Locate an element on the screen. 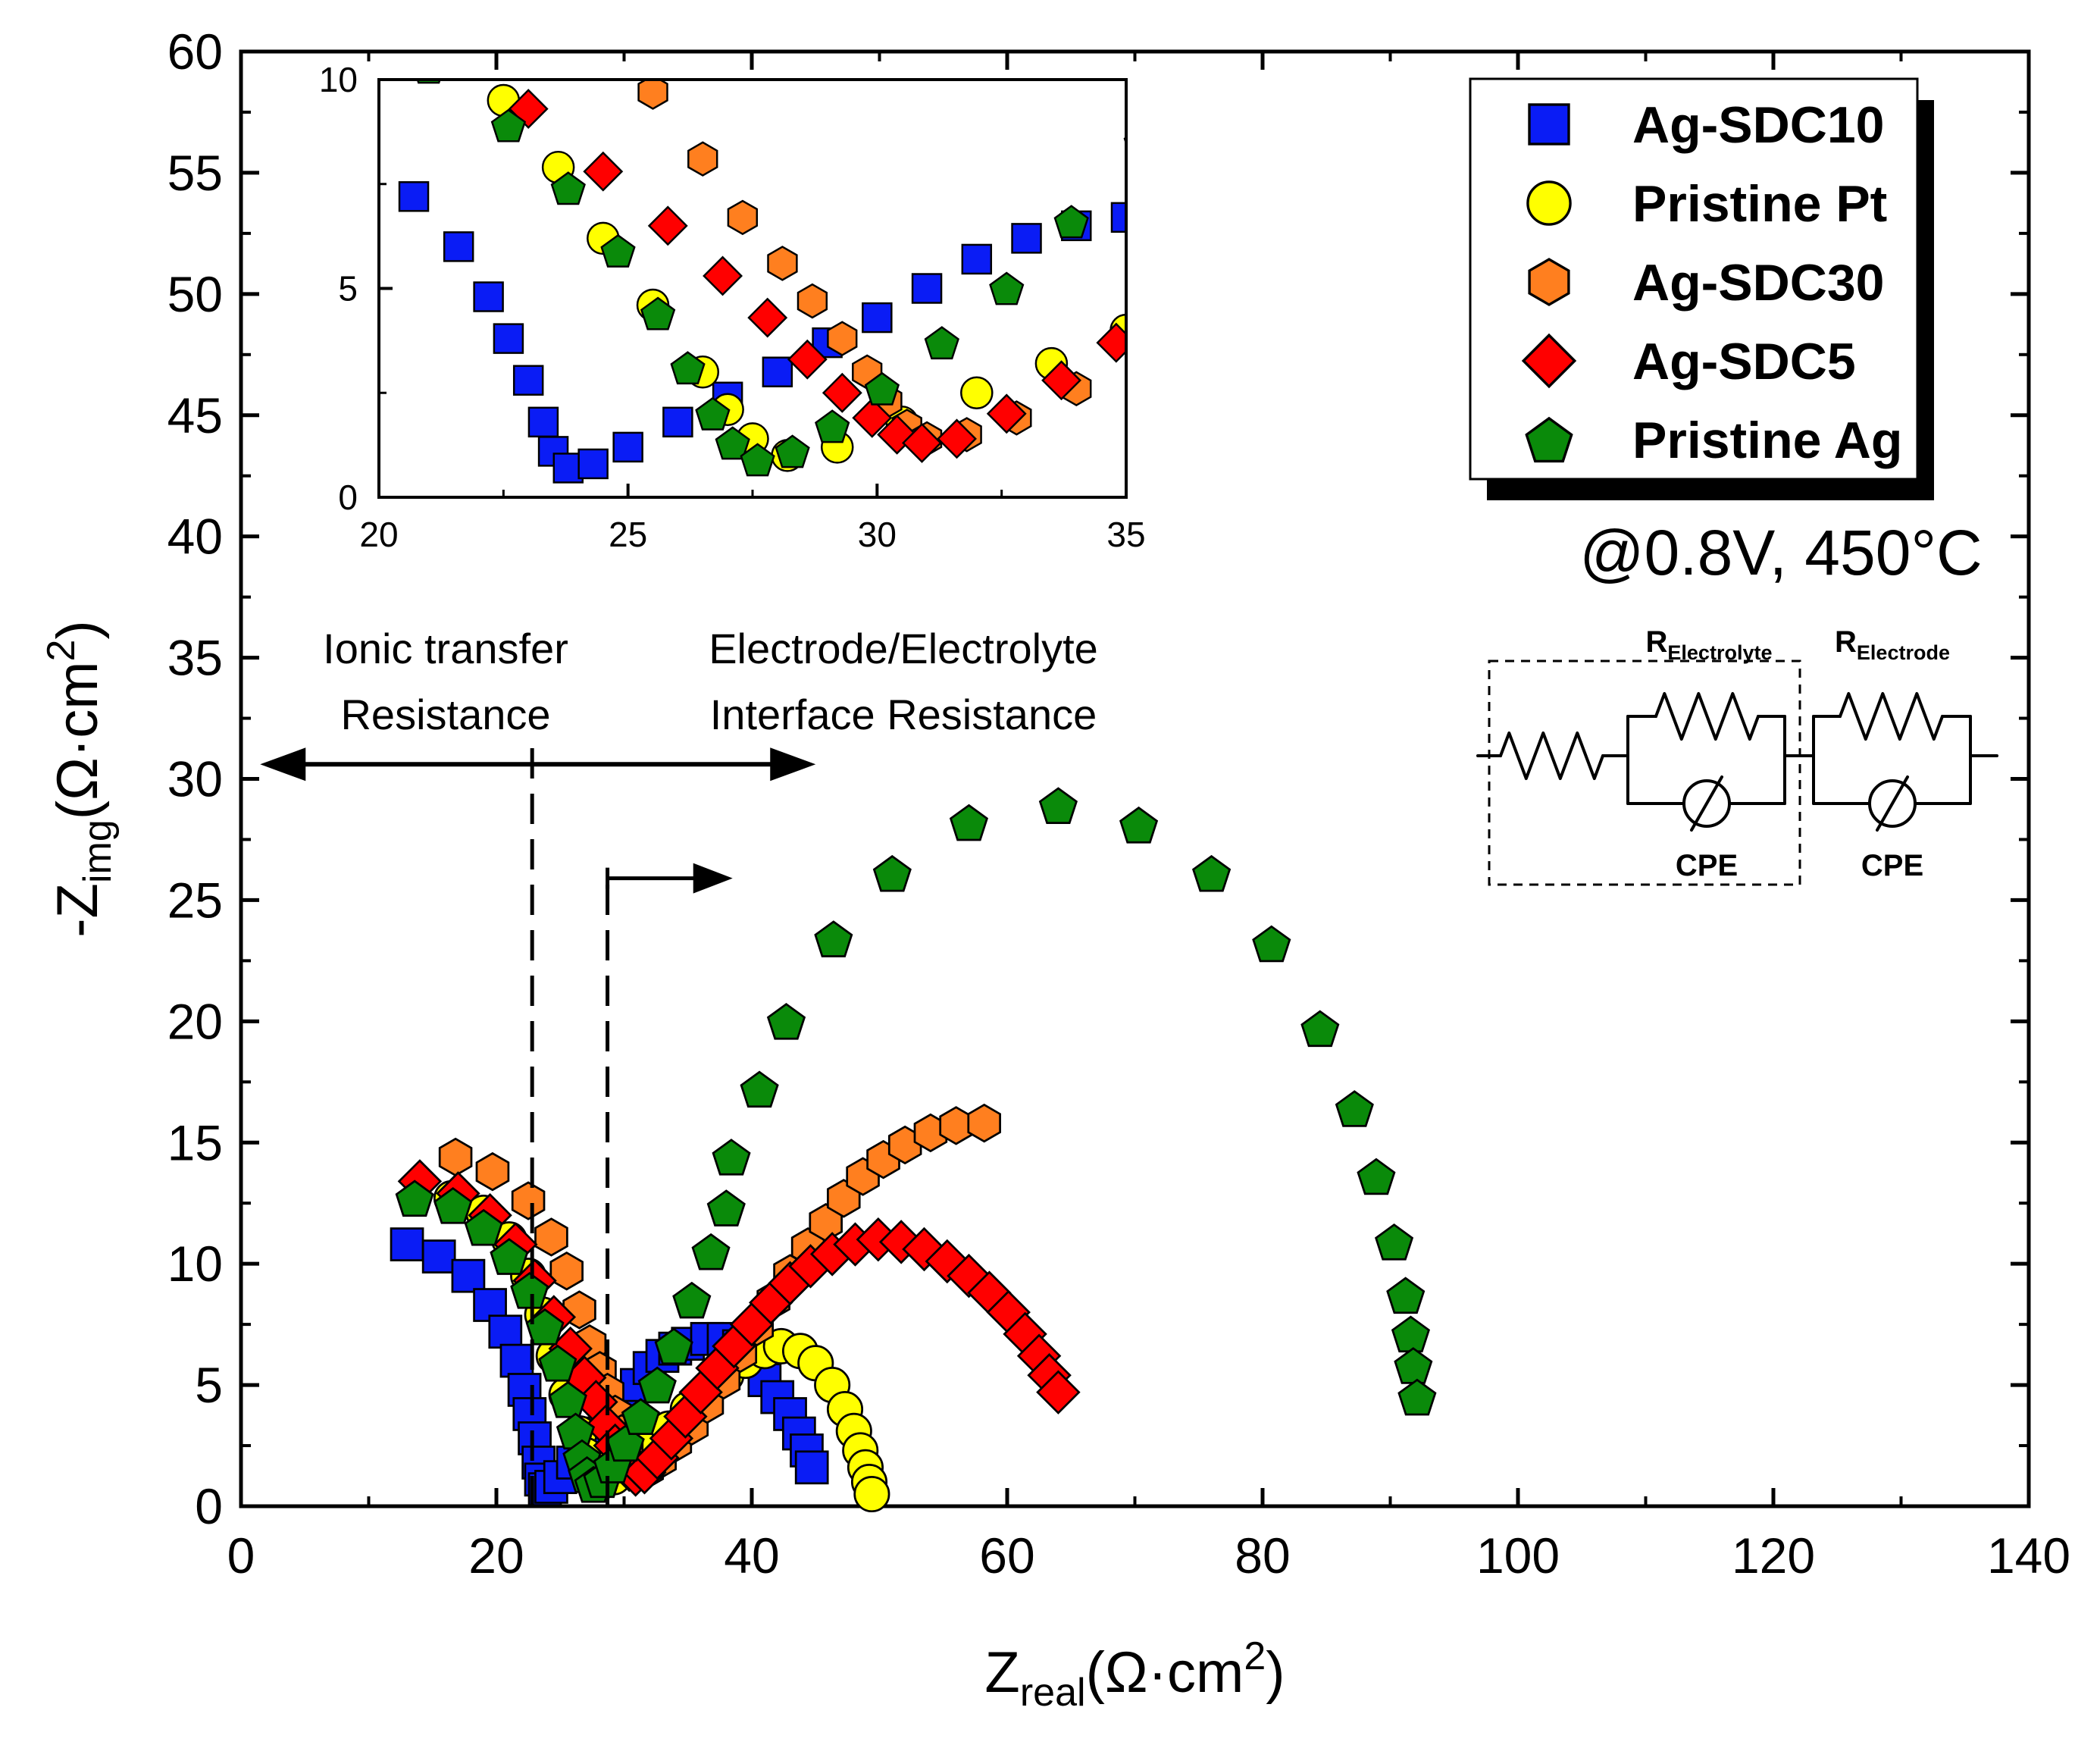  legend-marker-ag-sdc10 is located at coordinates (1549, 124).